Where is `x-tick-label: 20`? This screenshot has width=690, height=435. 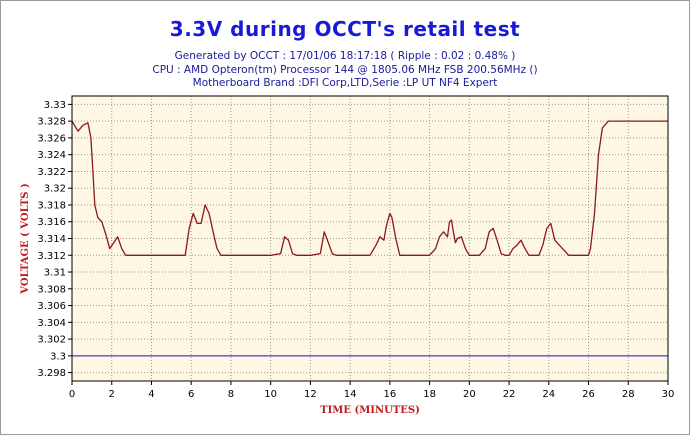
x-tick-label: 20 is located at coordinates (469, 394).